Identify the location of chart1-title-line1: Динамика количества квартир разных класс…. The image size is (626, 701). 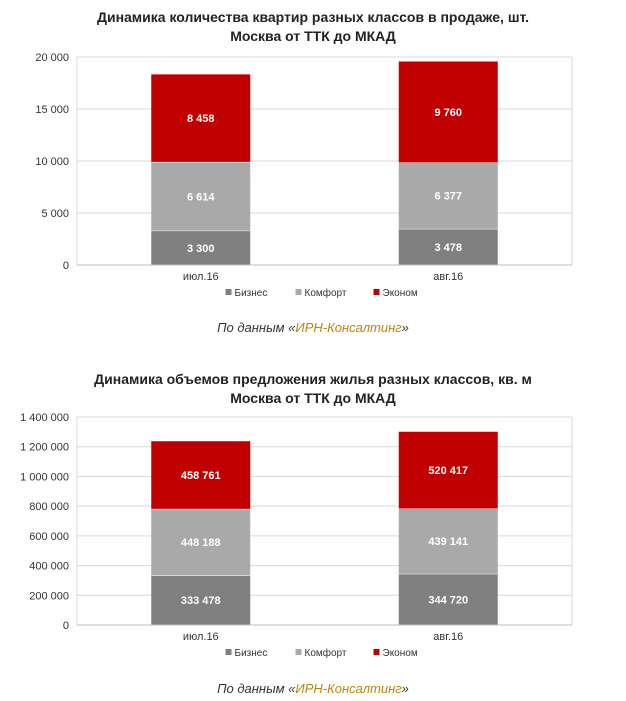
(313, 17).